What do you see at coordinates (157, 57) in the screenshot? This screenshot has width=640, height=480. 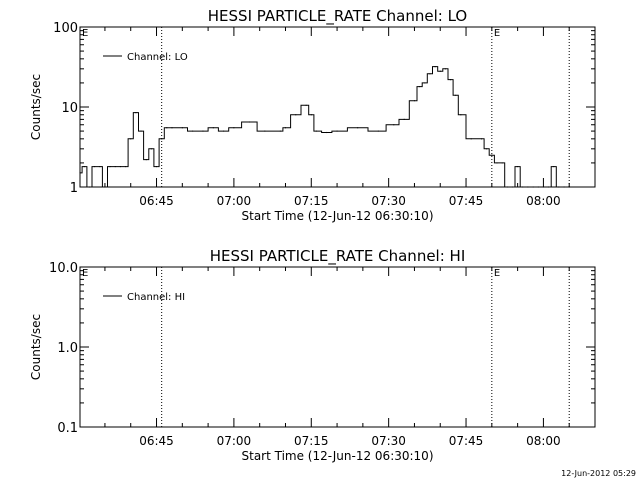 I see `legend-label: Channel: LO` at bounding box center [157, 57].